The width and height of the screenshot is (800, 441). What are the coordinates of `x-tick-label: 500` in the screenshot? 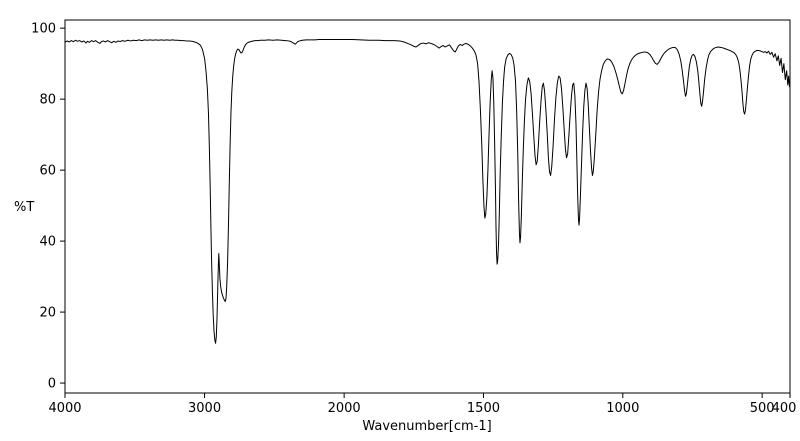 It's located at (762, 408).